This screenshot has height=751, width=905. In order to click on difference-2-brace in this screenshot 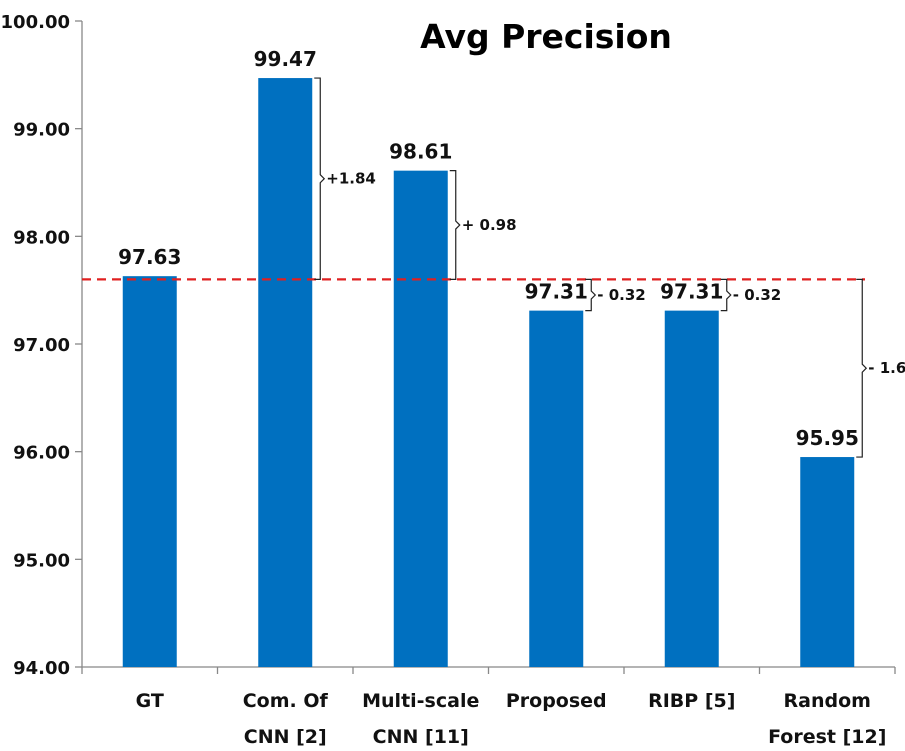, I will do `click(455, 225)`.